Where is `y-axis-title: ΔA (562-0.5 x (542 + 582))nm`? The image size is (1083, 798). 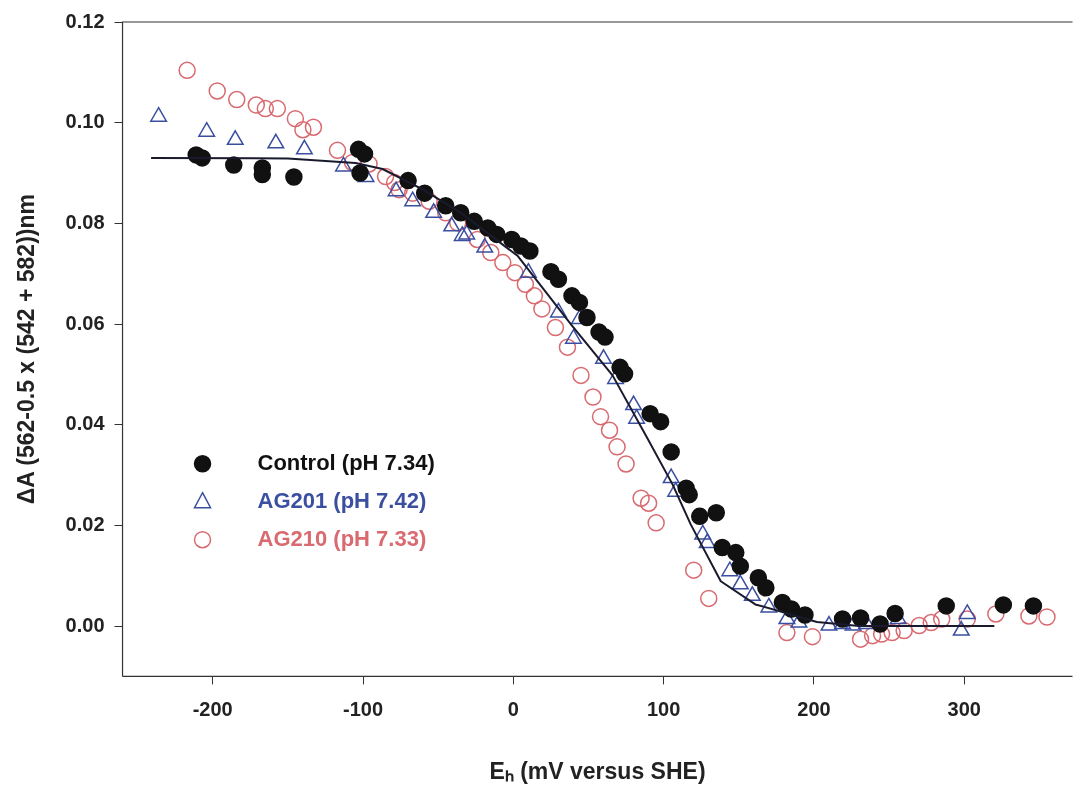
y-axis-title: ΔA (562-0.5 x (542 + 582))nm is located at coordinates (26, 349).